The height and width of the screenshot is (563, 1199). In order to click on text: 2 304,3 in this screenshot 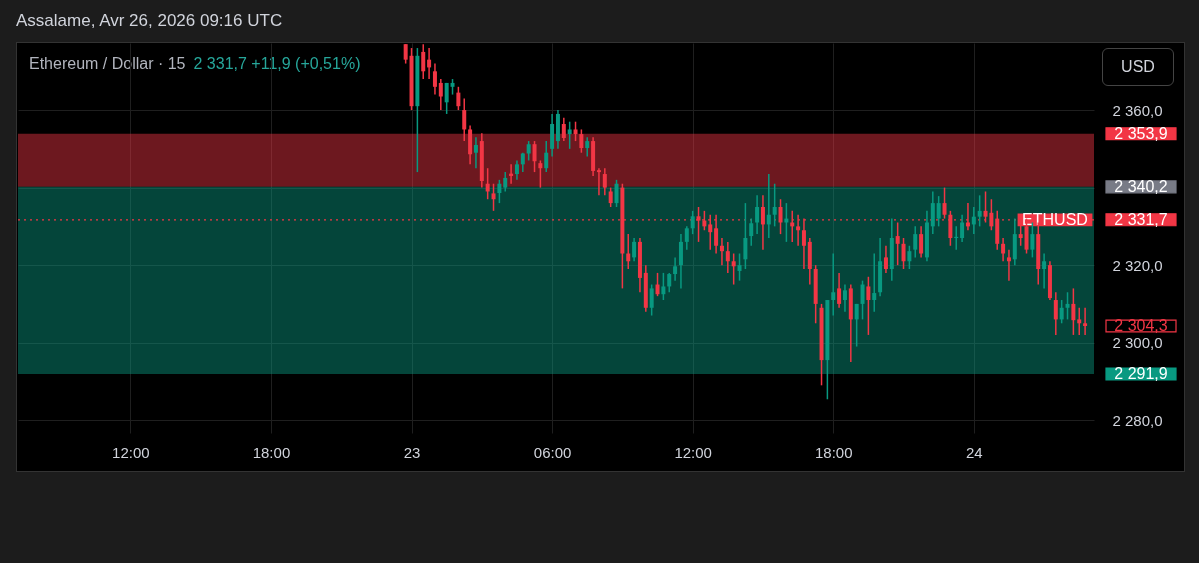, I will do `click(1141, 325)`.